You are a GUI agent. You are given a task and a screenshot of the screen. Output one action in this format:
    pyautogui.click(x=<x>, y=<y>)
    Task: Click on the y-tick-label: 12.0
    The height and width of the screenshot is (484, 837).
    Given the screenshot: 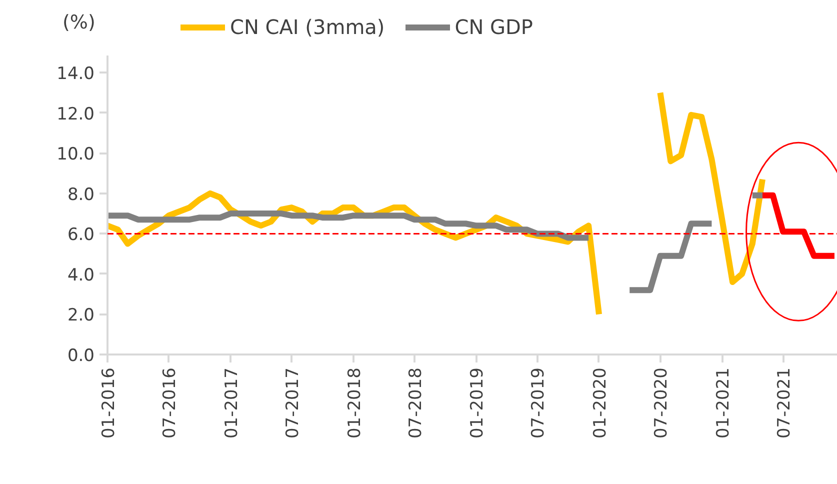 What is the action you would take?
    pyautogui.click(x=75, y=114)
    